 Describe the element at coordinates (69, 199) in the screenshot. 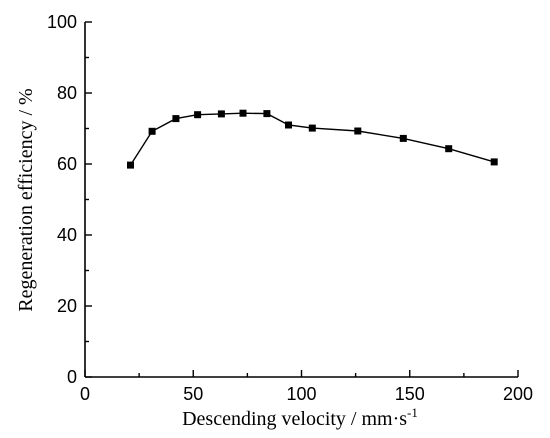

I see `y-ticks: 0 20 40 60 80 100` at that location.